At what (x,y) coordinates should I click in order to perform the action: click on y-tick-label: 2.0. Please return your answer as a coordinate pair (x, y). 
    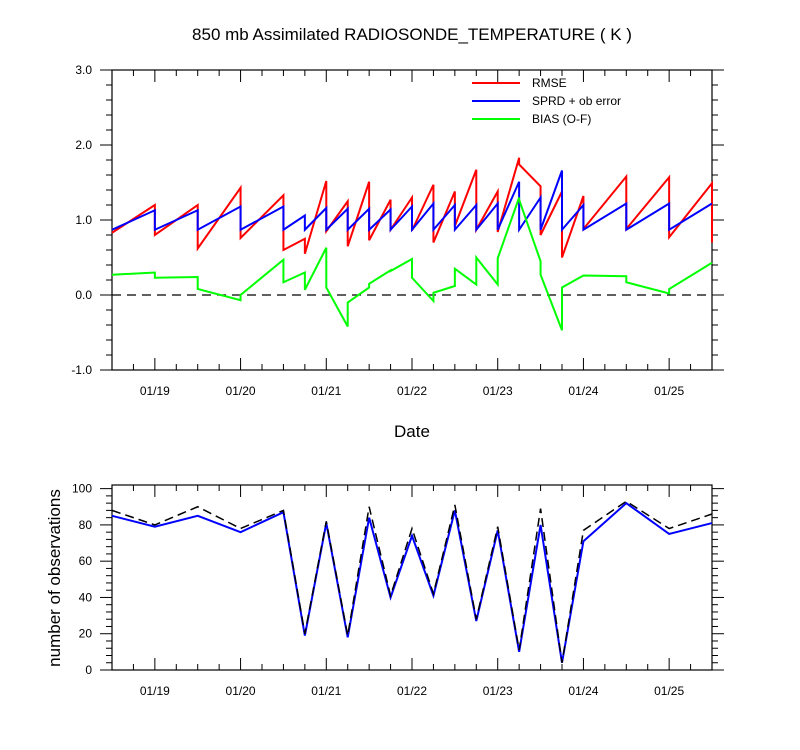
    Looking at the image, I should click on (83, 145).